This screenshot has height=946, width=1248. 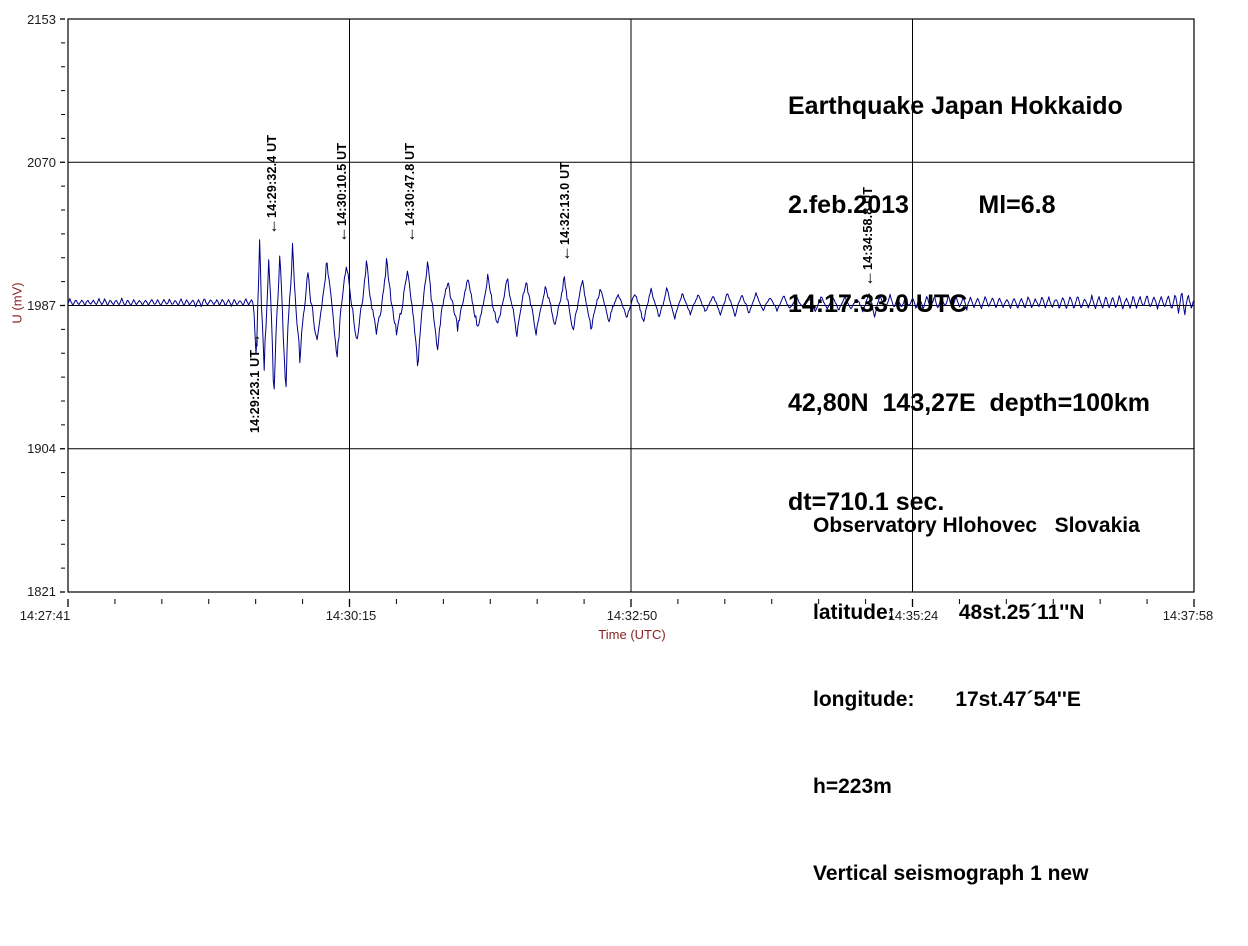 What do you see at coordinates (41, 448) in the screenshot?
I see `y-tick-label: 1904` at bounding box center [41, 448].